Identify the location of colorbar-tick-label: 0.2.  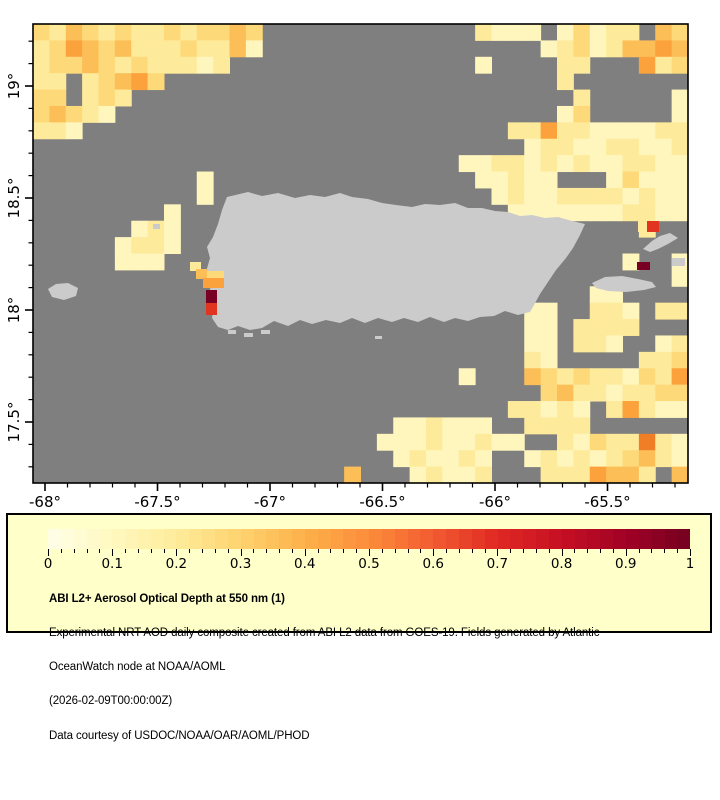
(176, 564).